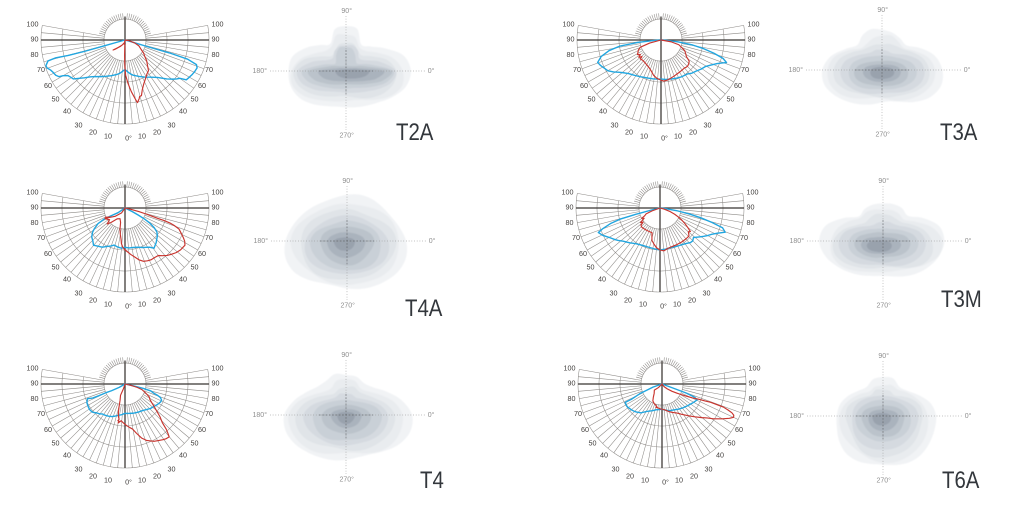  I want to click on distribution-type-label: T3M, so click(961, 299).